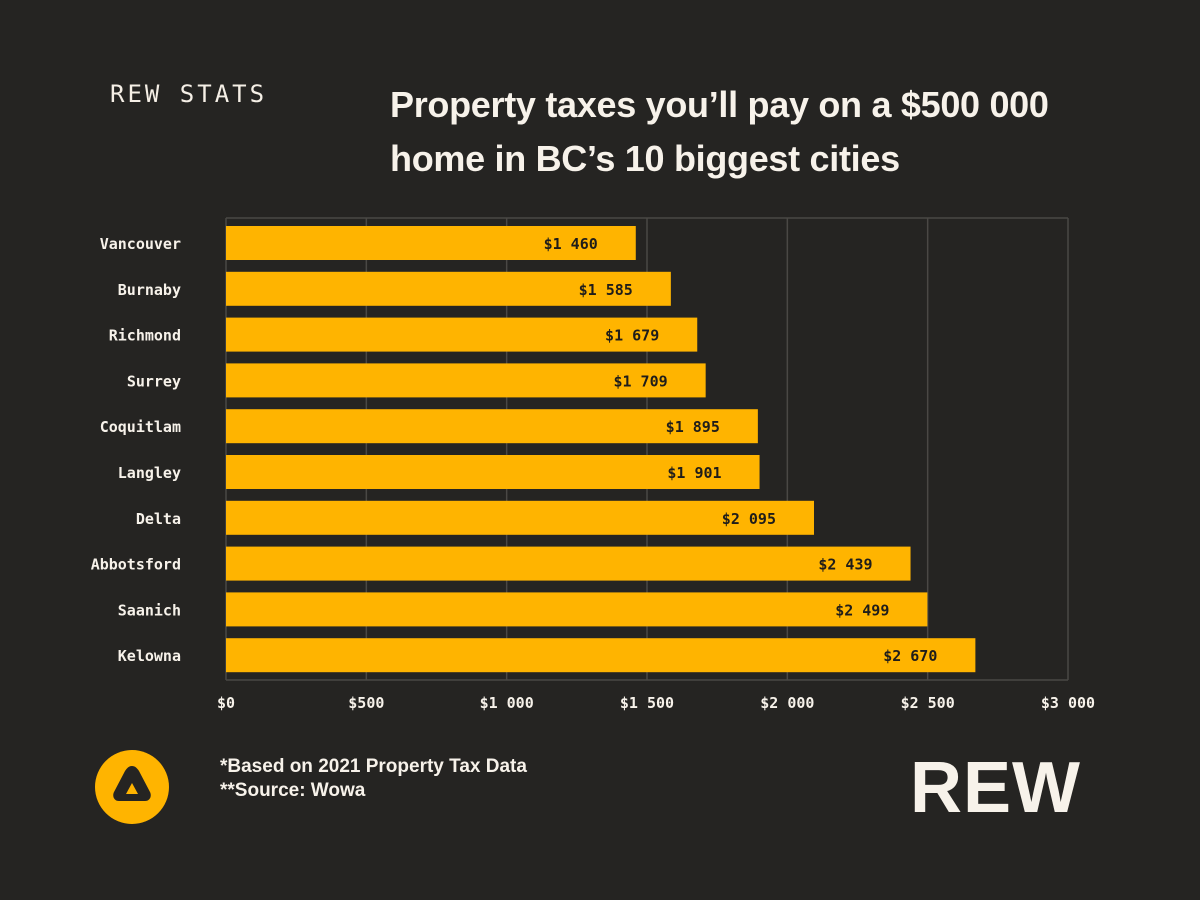 This screenshot has height=900, width=1200. I want to click on category-label: Langley, so click(149, 473).